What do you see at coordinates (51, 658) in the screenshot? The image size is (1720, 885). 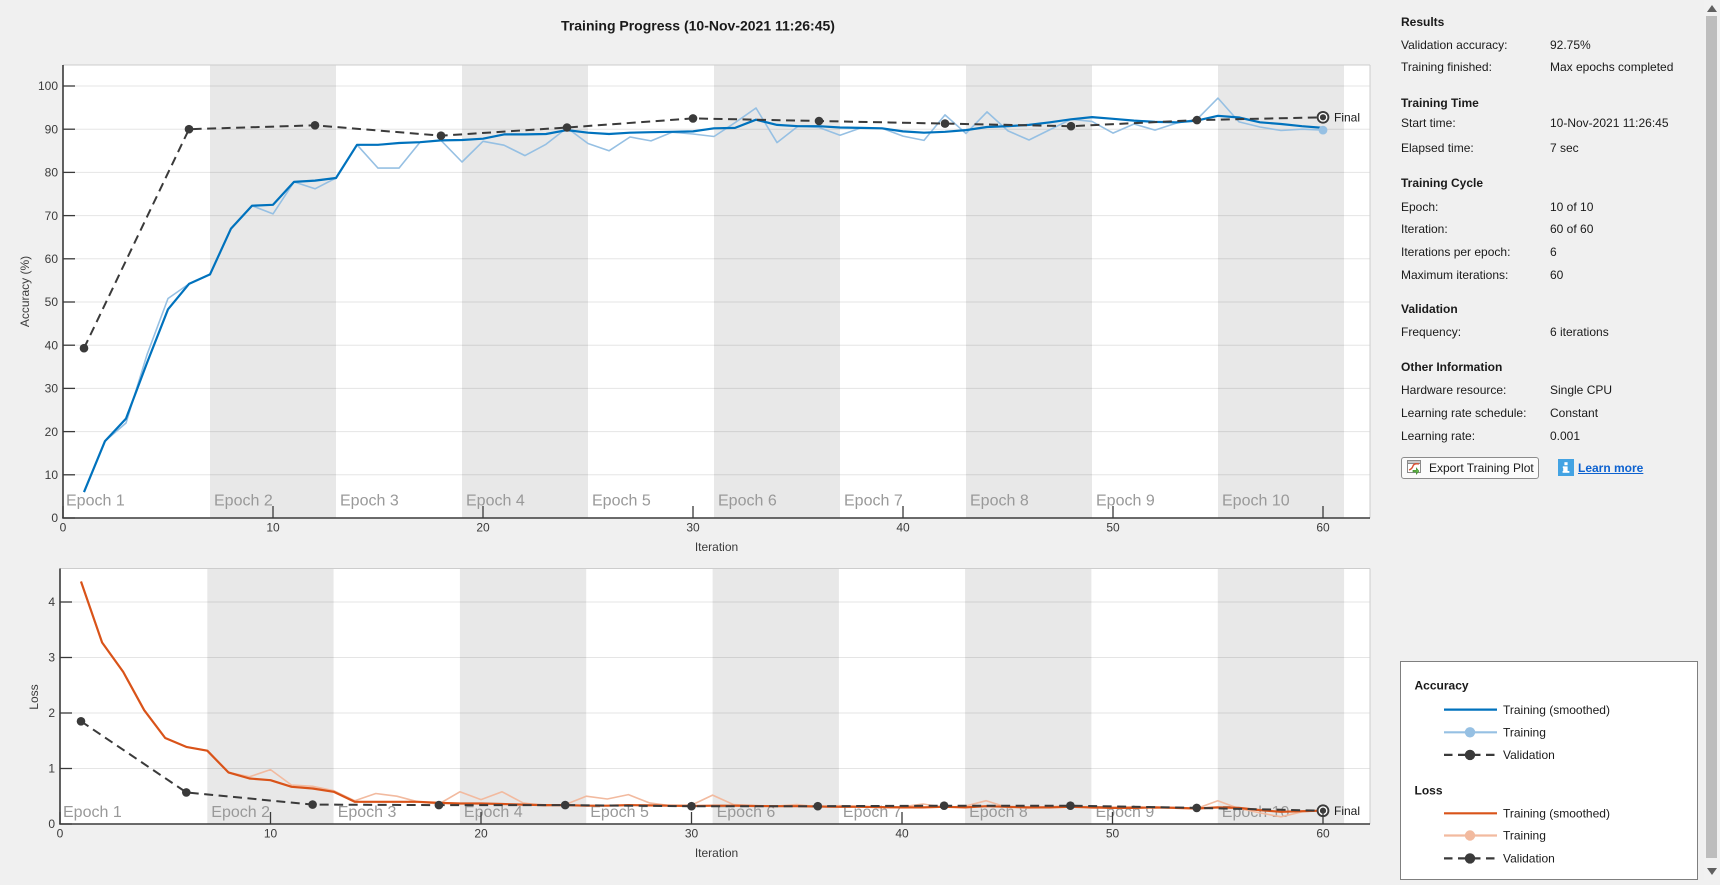 I see `svg-text: 3` at bounding box center [51, 658].